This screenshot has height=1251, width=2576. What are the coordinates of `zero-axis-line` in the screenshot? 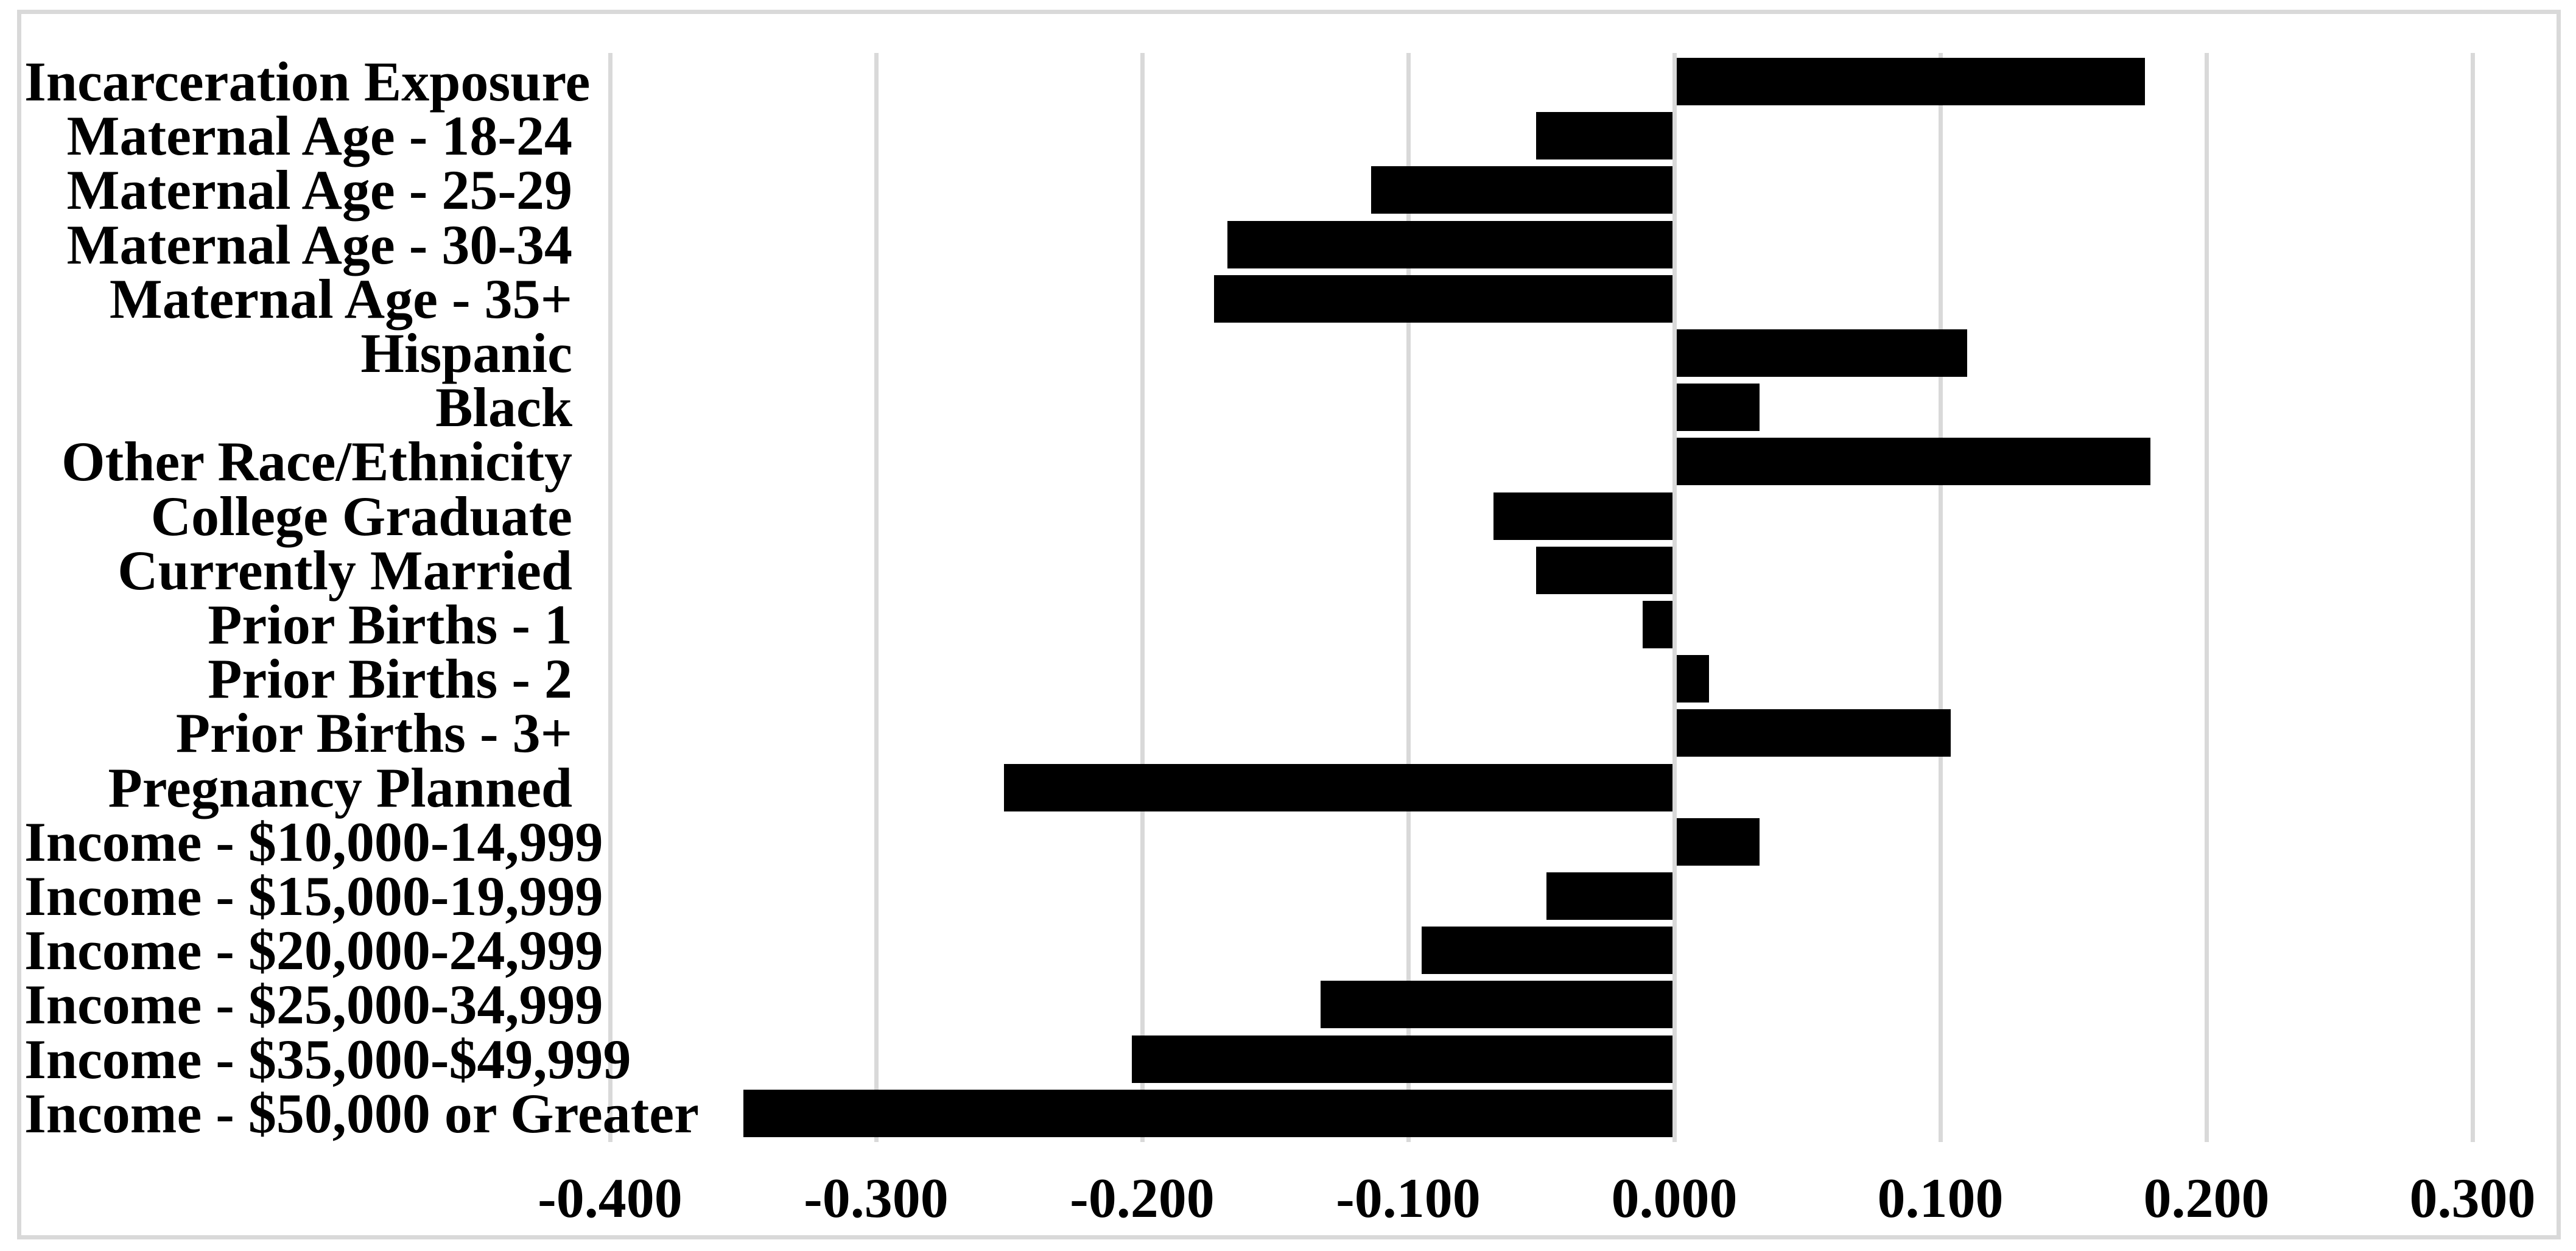 It's located at (1675, 597).